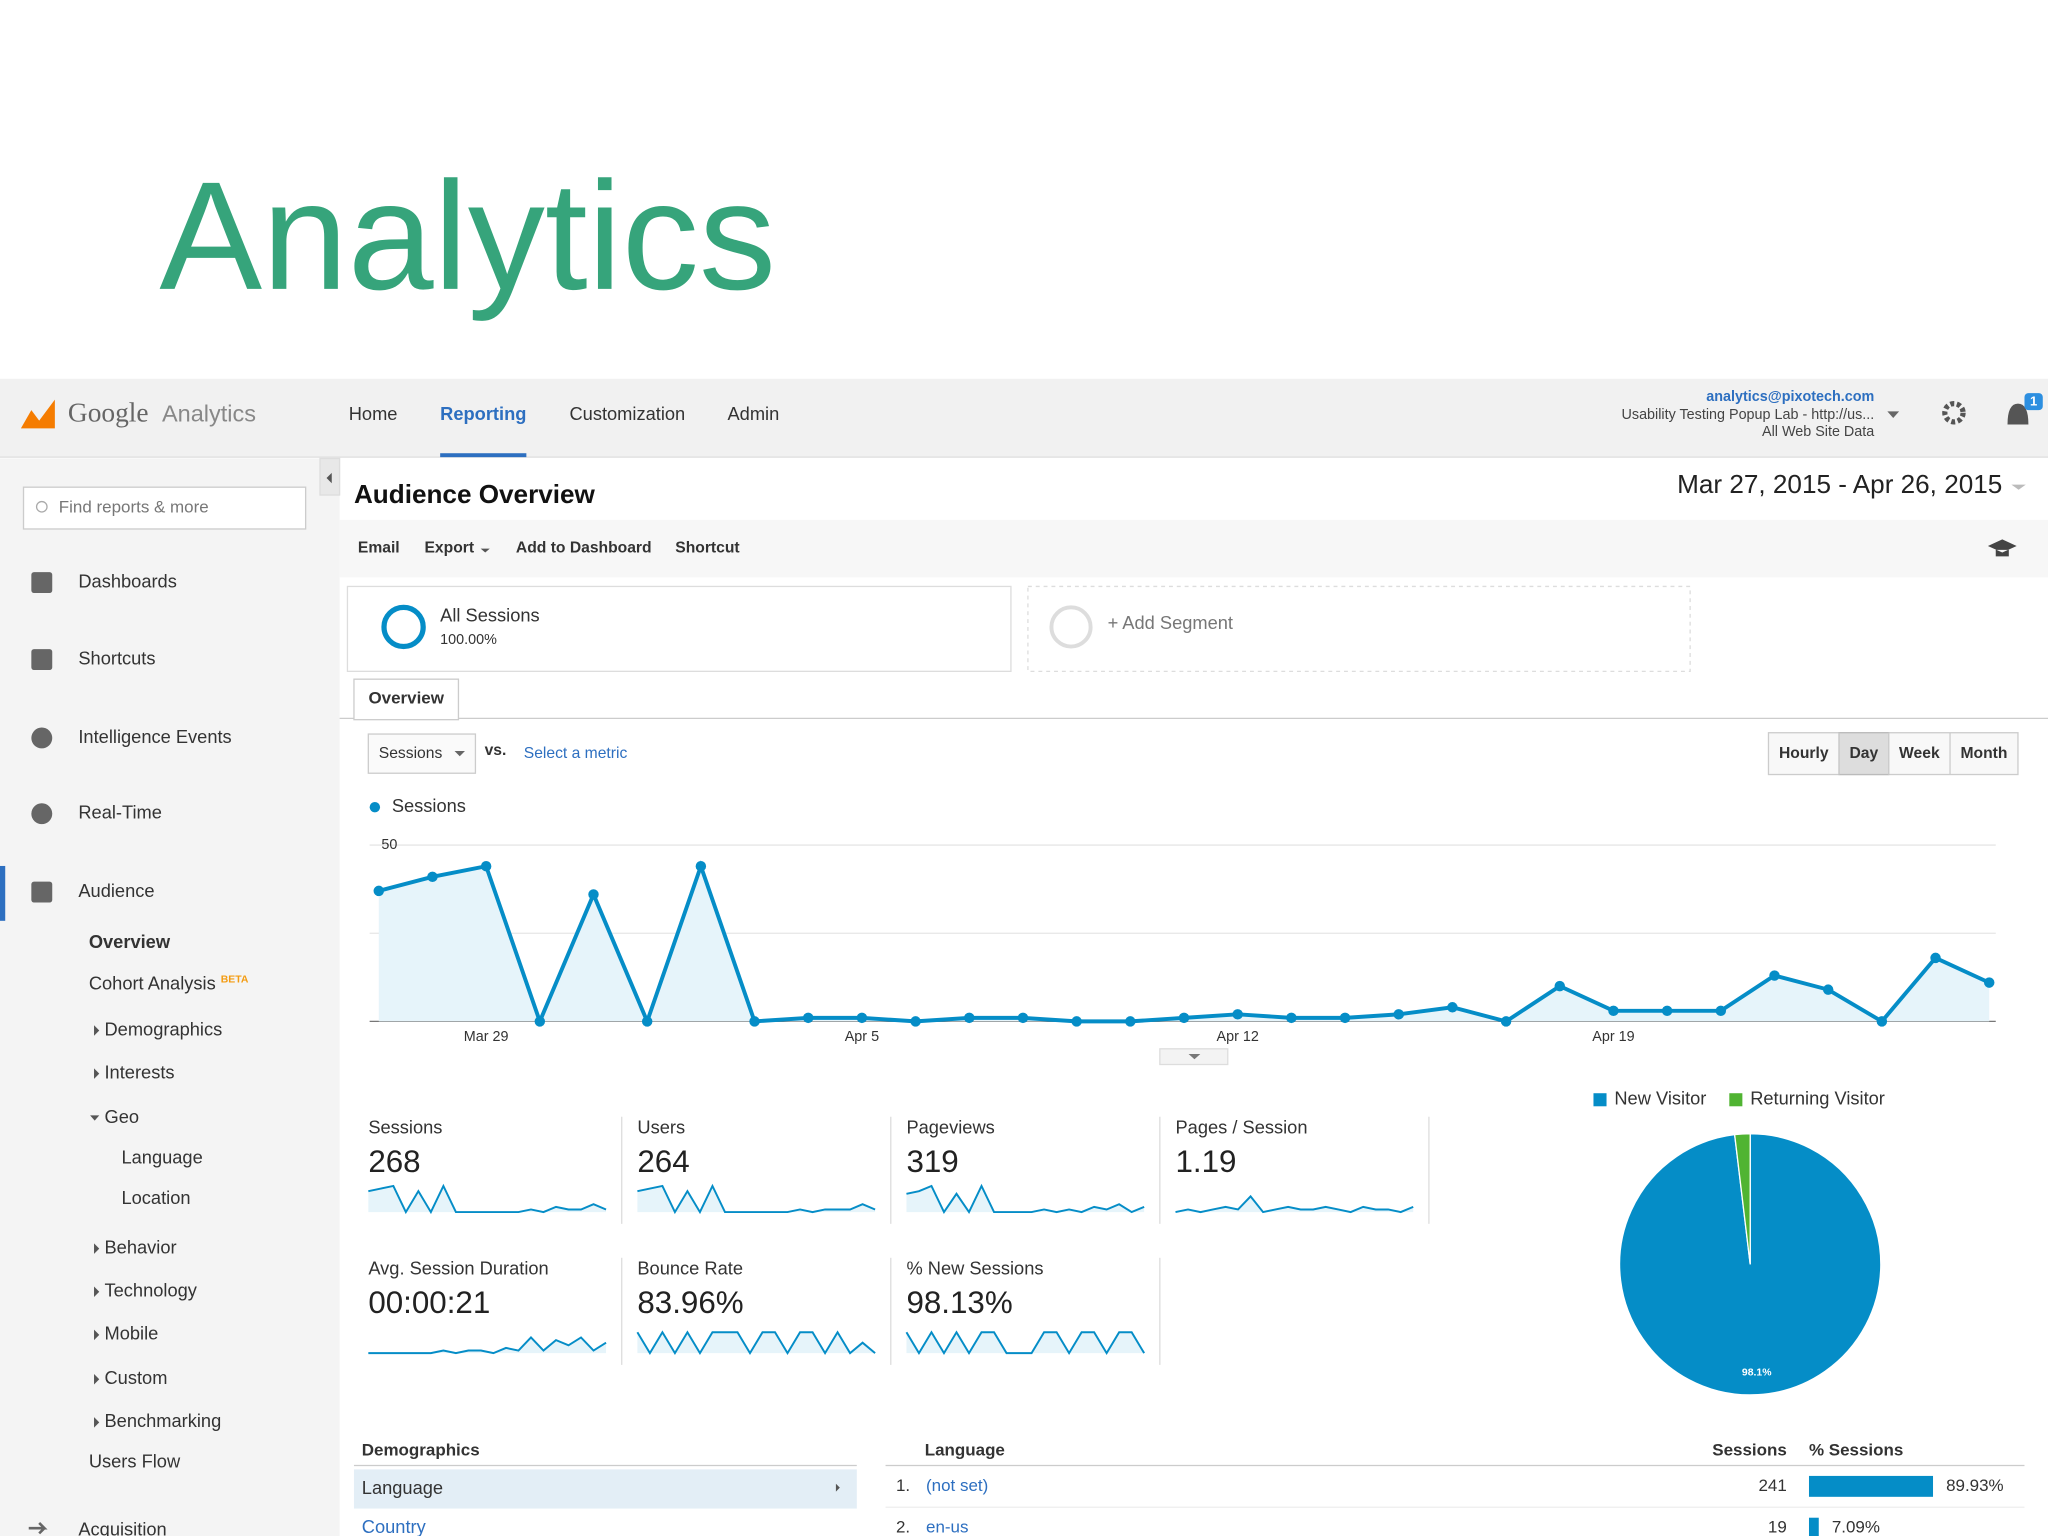  I want to click on column-header: % Sessions, so click(1856, 1450).